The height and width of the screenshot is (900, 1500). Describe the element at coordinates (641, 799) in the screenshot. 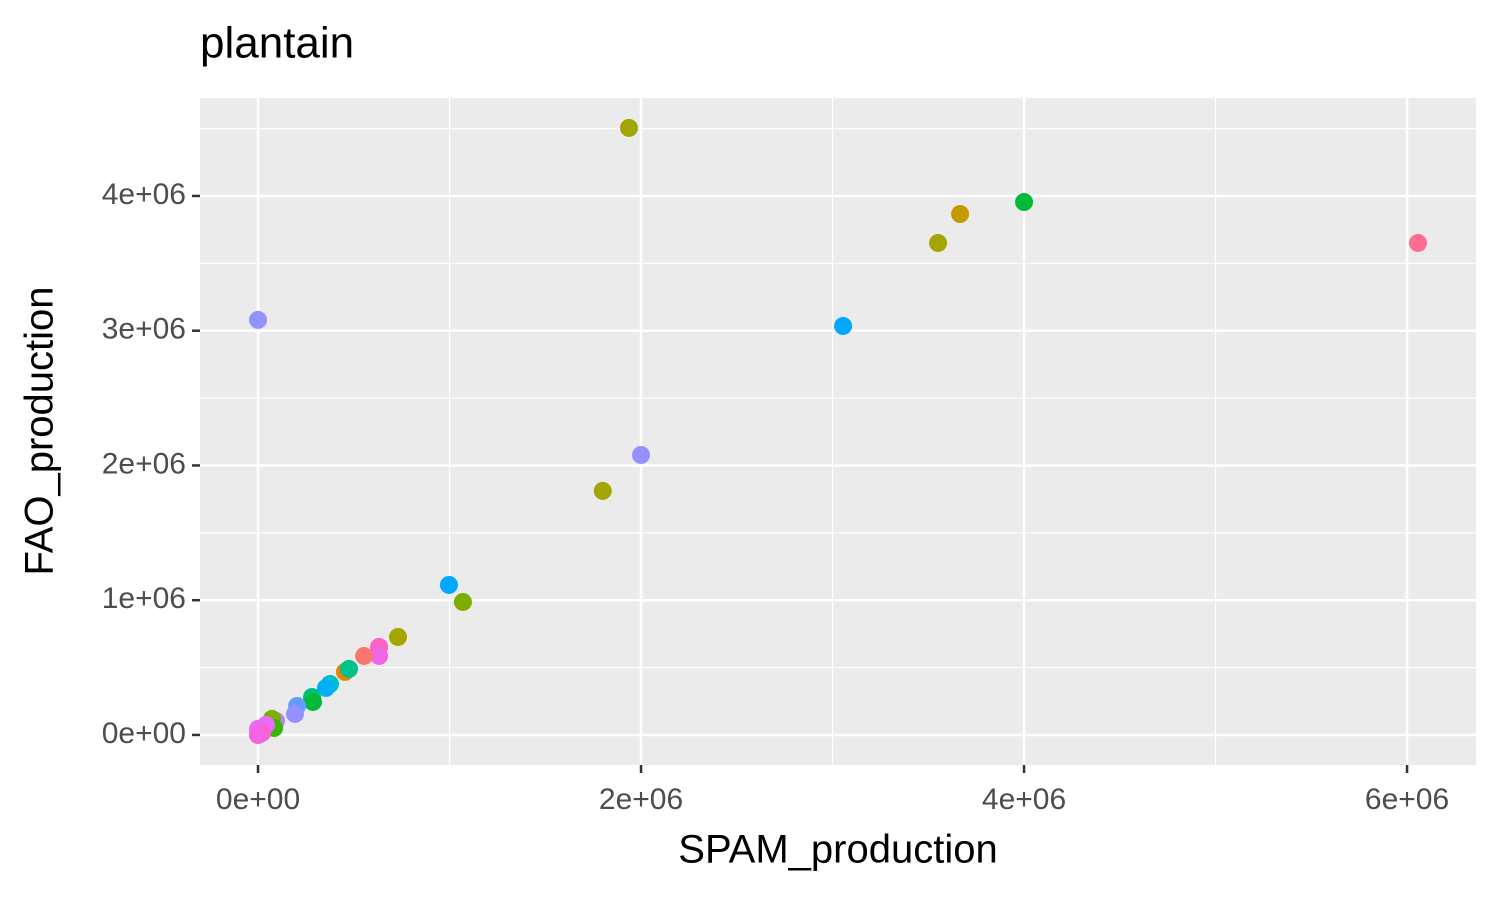

I see `x-tick-label: 2e+06` at that location.